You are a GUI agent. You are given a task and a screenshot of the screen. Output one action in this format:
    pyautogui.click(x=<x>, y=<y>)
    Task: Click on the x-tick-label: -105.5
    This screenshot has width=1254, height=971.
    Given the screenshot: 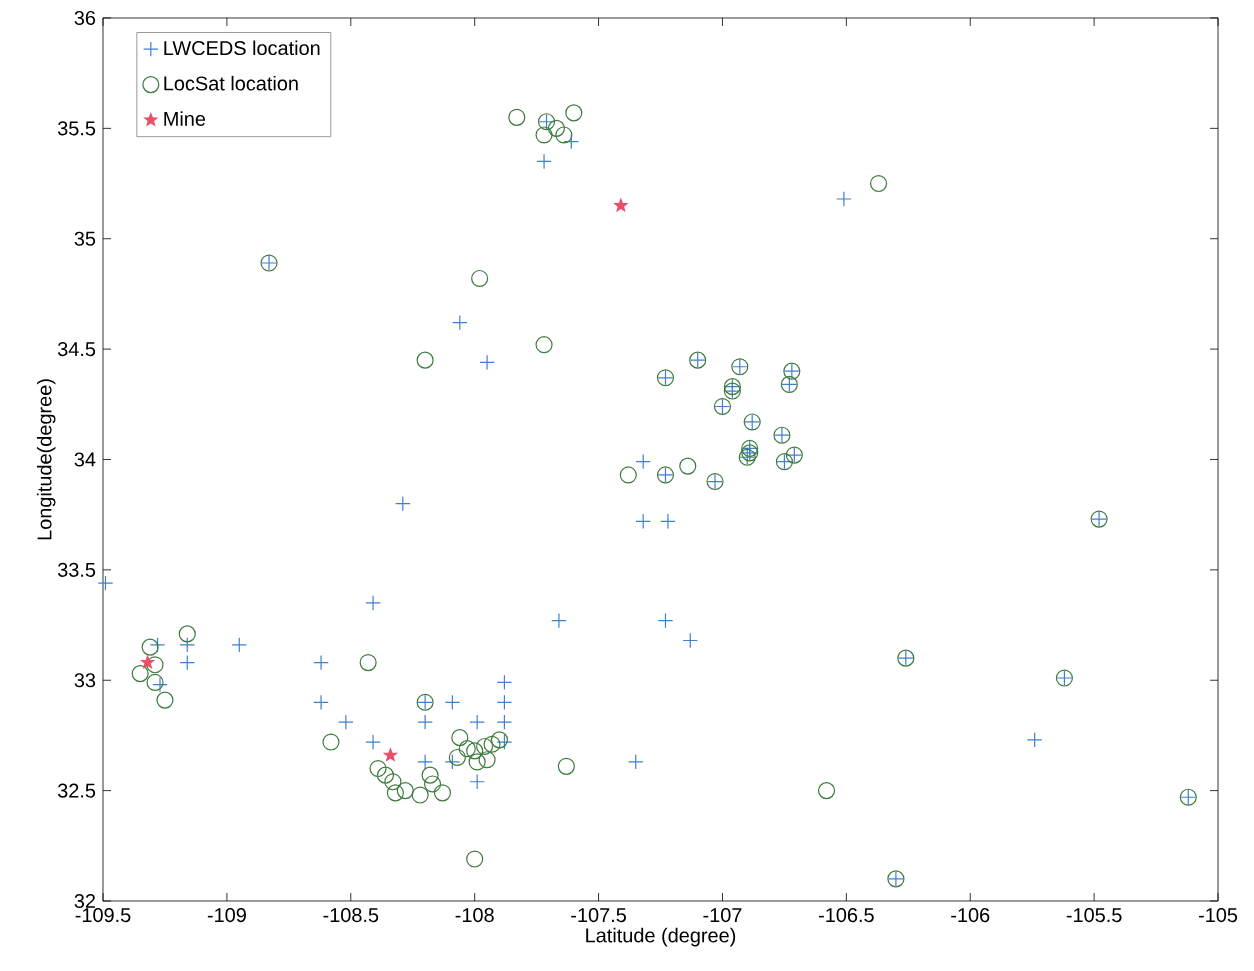 What is the action you would take?
    pyautogui.click(x=1094, y=915)
    